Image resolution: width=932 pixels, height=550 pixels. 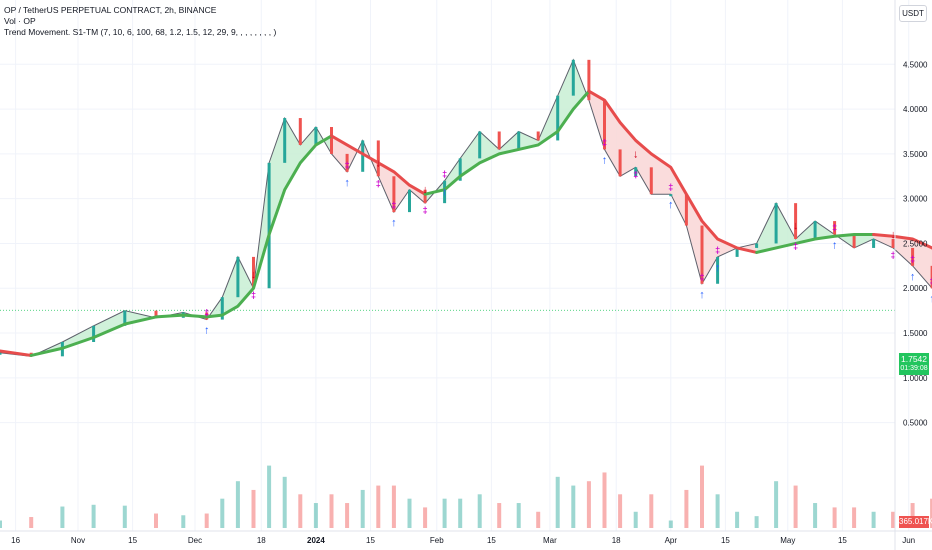 What do you see at coordinates (915, 522) in the screenshot?
I see `volume-value-label: 365.017K` at bounding box center [915, 522].